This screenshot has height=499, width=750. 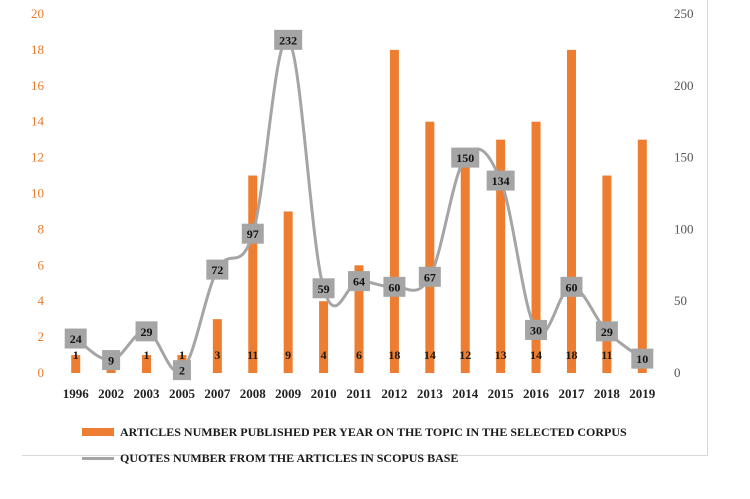 I want to click on line-value-label: 2, so click(x=181, y=370).